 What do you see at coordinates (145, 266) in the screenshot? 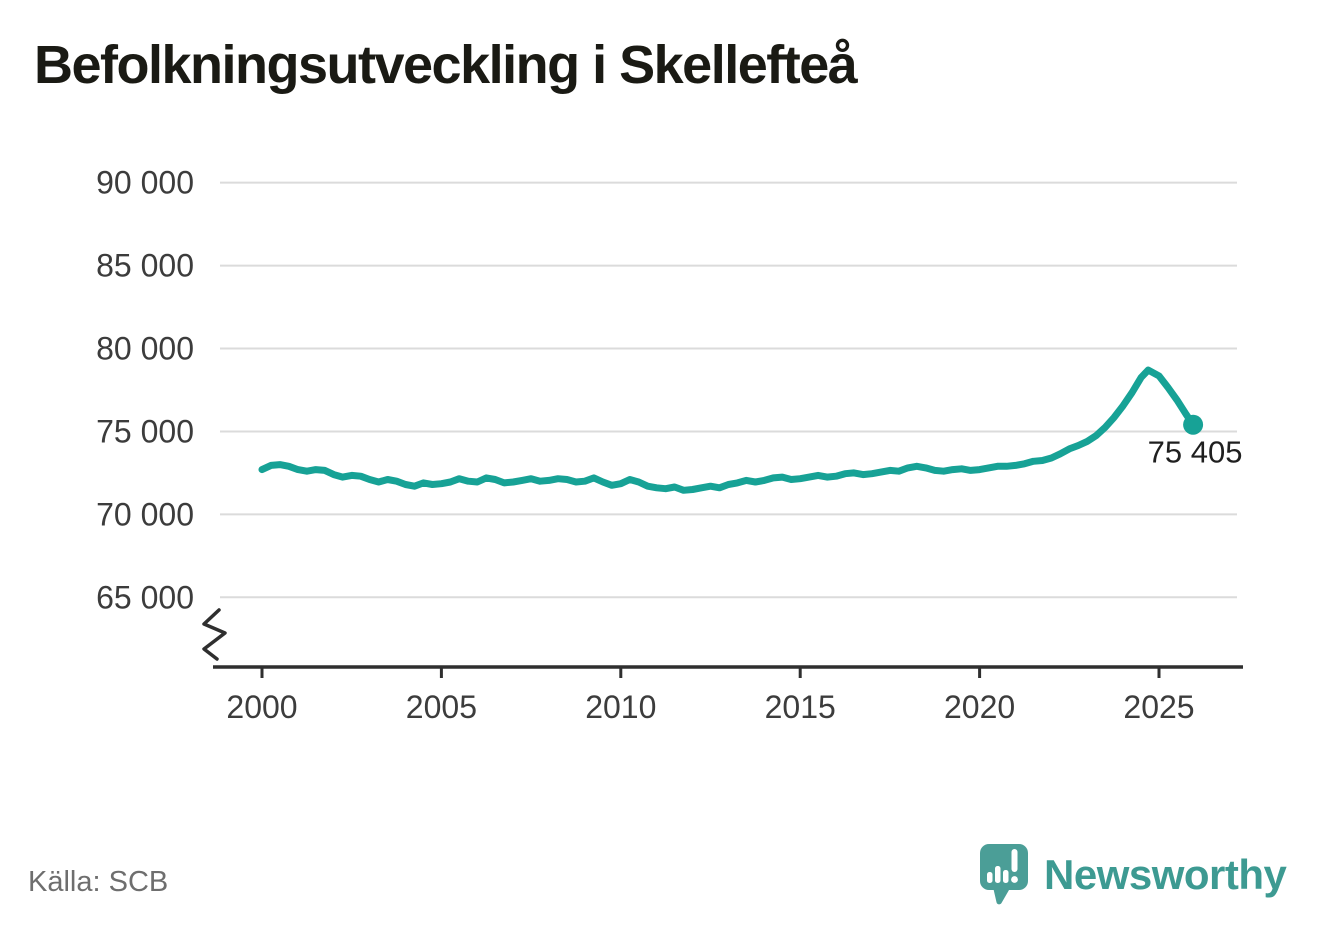
I see `y-tick-label: 85 000` at bounding box center [145, 266].